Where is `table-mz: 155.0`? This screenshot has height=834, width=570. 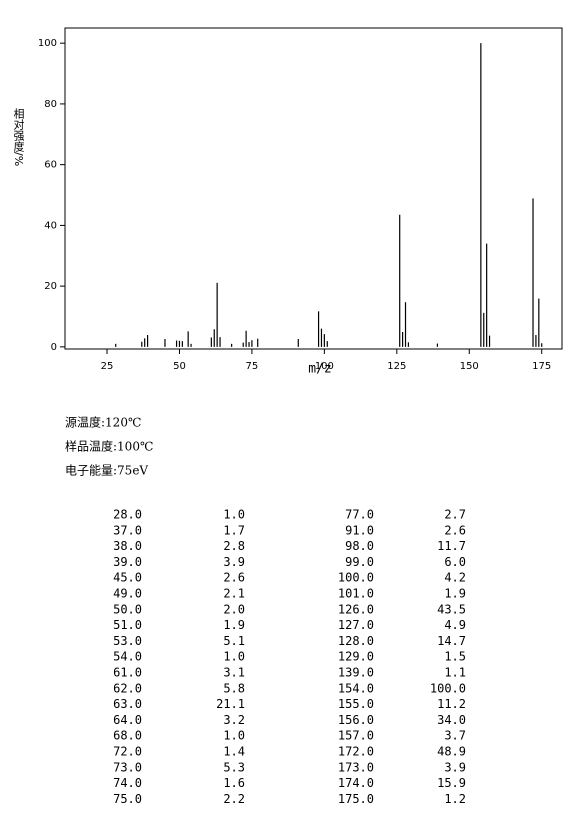 table-mz: 155.0 is located at coordinates (356, 704).